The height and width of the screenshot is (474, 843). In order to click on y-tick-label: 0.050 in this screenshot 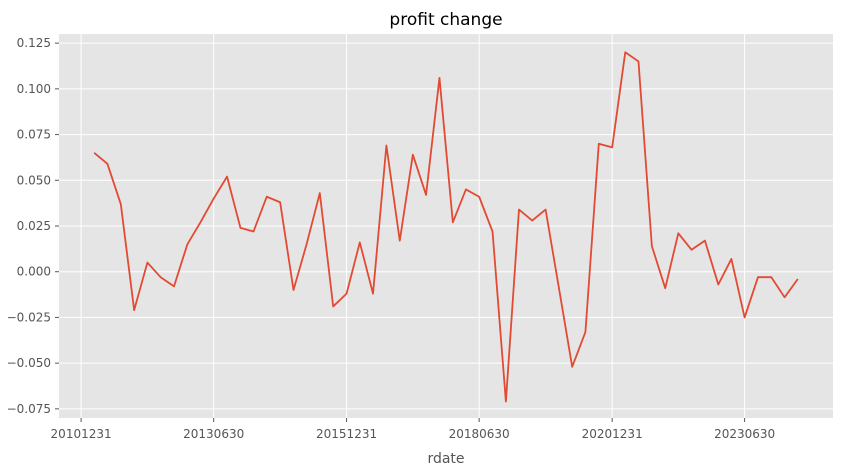, I will do `click(34, 180)`.